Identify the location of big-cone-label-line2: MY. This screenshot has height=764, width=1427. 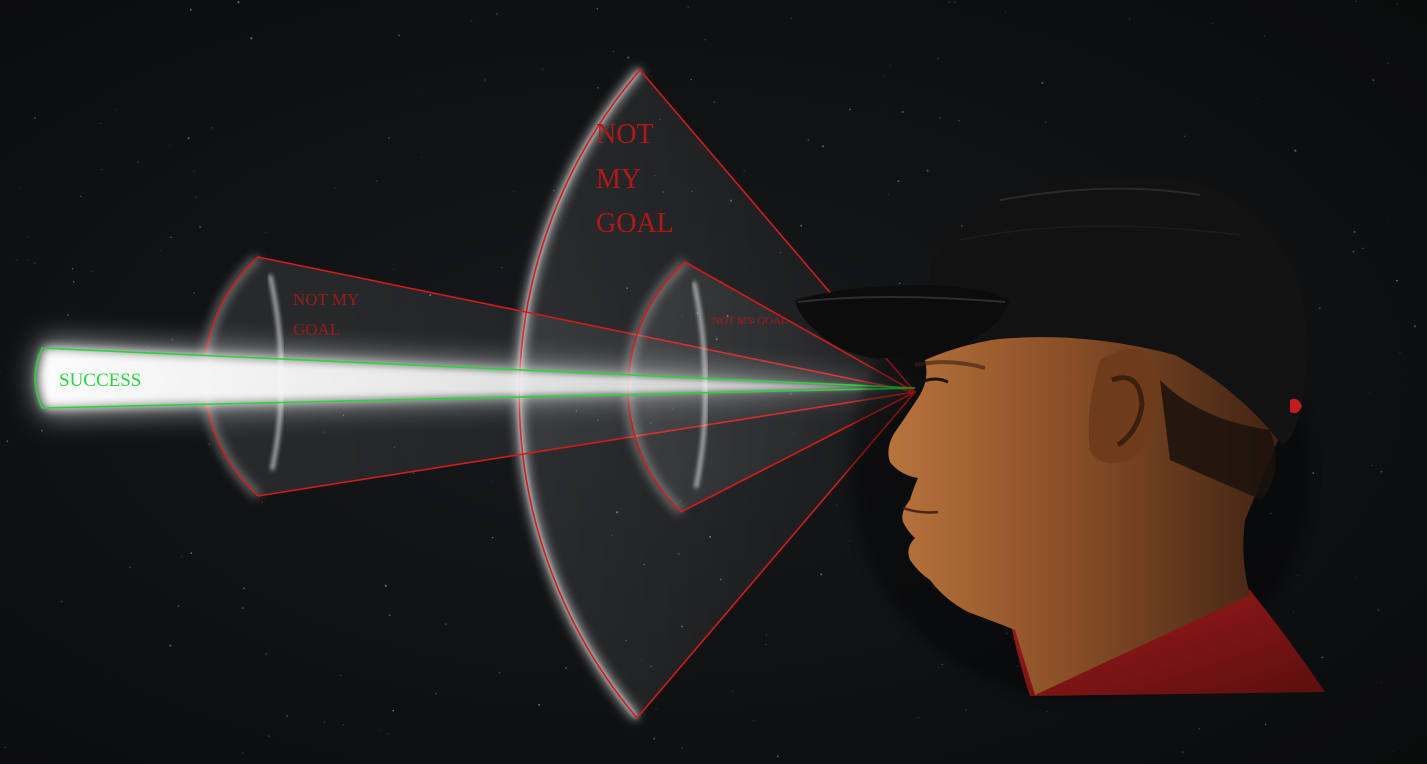
(618, 179).